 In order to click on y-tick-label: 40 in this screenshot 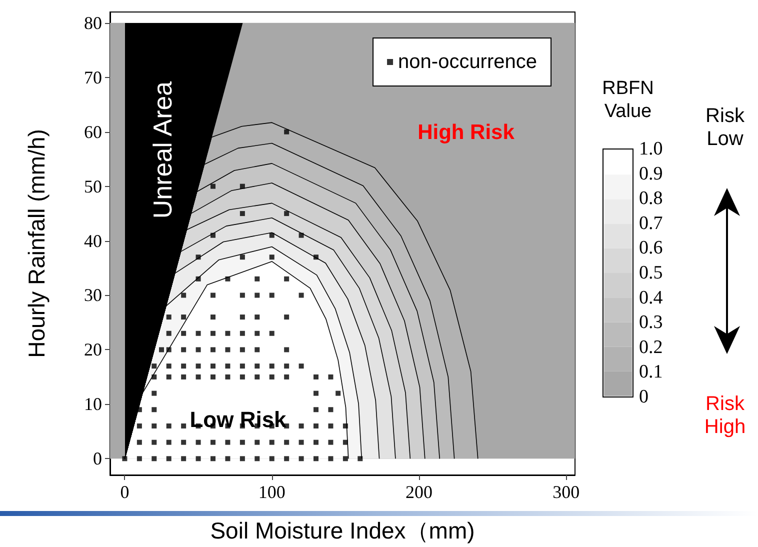, I will do `click(93, 240)`.